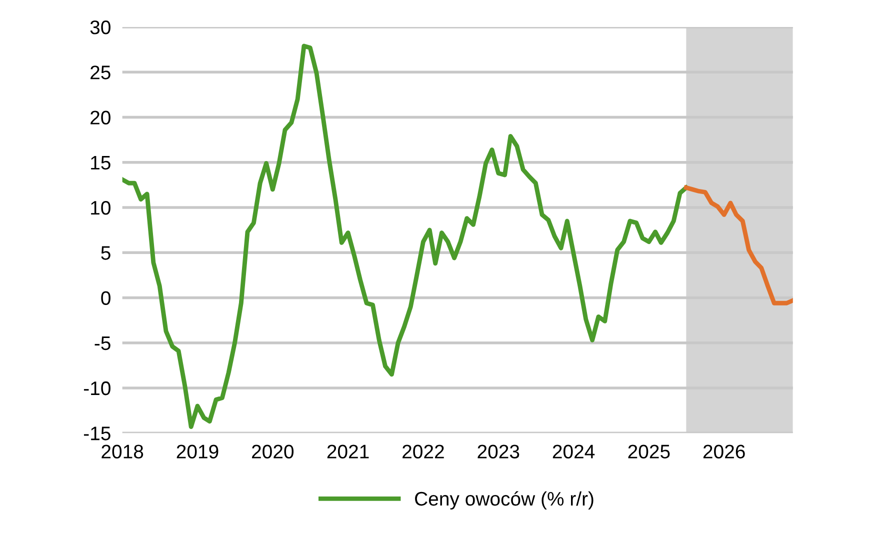  I want to click on y-tick-label: 15, so click(100, 163).